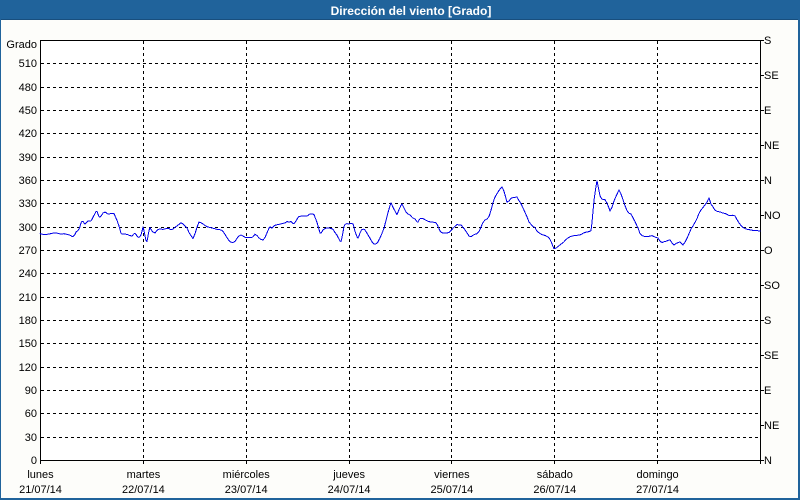  What do you see at coordinates (772, 216) in the screenshot?
I see `svg-text: NO` at bounding box center [772, 216].